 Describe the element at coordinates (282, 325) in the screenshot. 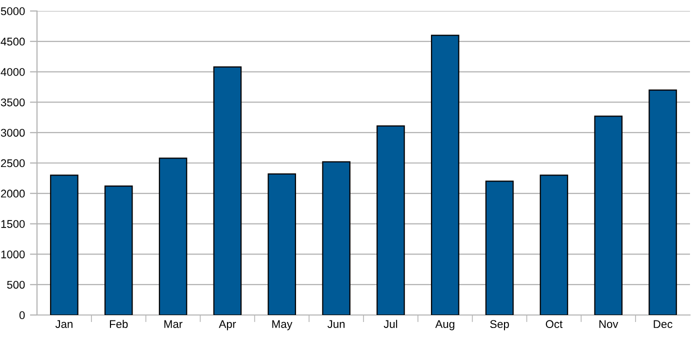

I see `x-tick-label: May` at that location.